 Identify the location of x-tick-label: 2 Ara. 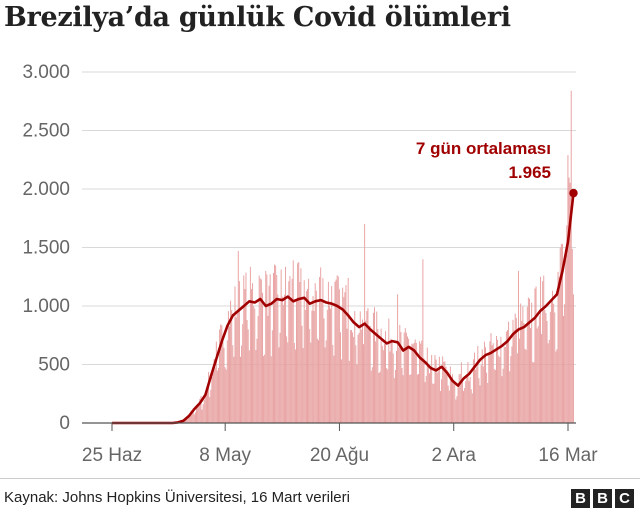
(454, 455).